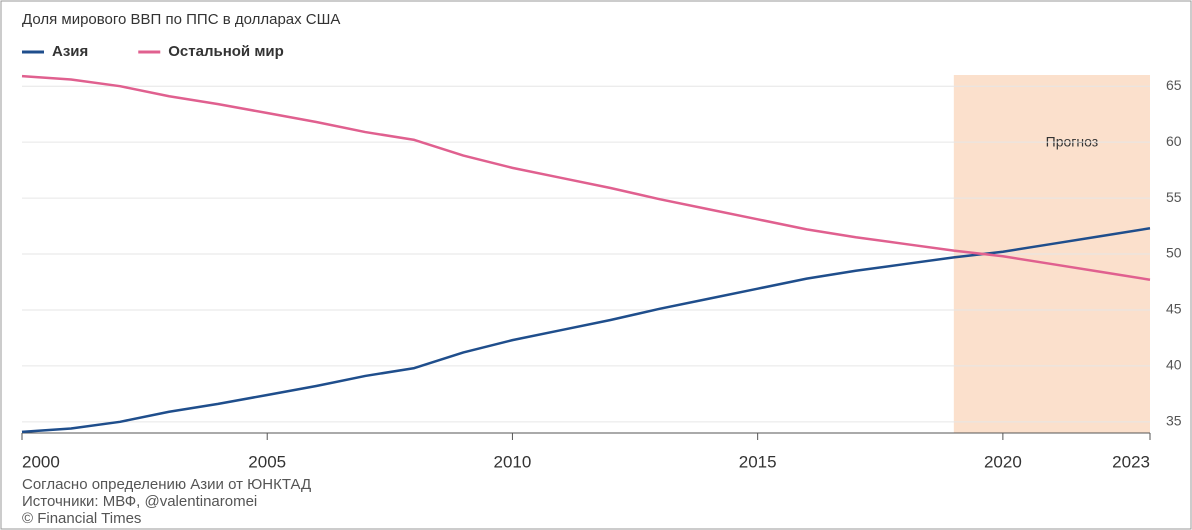 Image resolution: width=1192 pixels, height=530 pixels. What do you see at coordinates (1174, 85) in the screenshot?
I see `y-tick-label: 65` at bounding box center [1174, 85].